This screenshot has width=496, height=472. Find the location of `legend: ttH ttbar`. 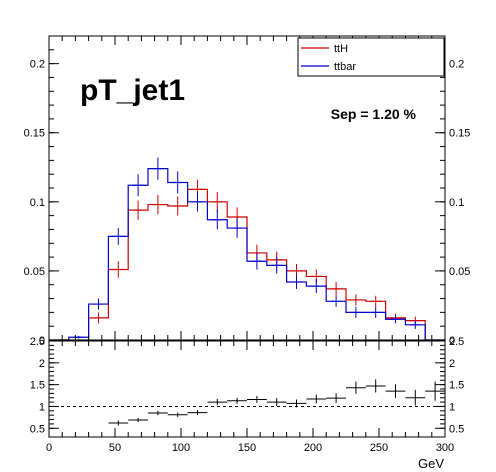

legend: ttH ttbar is located at coordinates (371, 57).